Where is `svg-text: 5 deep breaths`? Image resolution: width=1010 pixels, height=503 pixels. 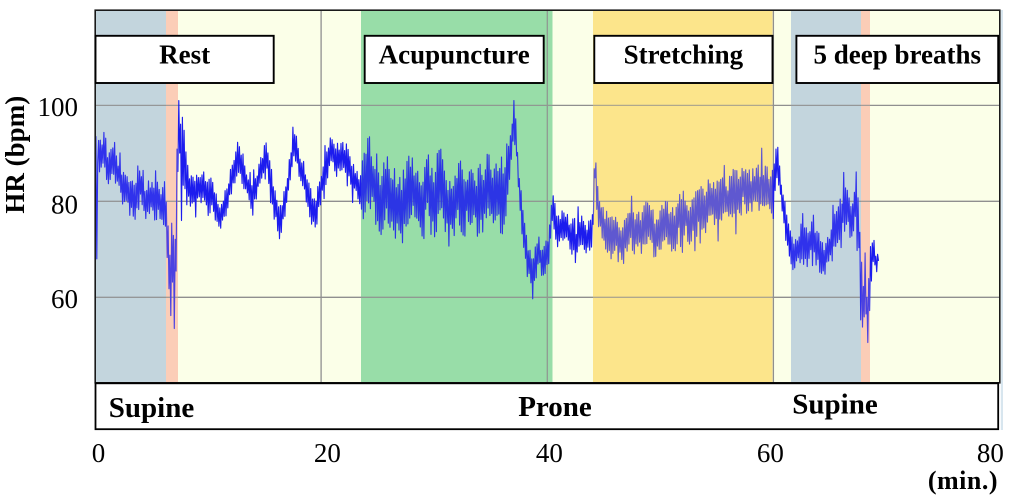
svg-text: 5 deep breaths is located at coordinates (898, 54).